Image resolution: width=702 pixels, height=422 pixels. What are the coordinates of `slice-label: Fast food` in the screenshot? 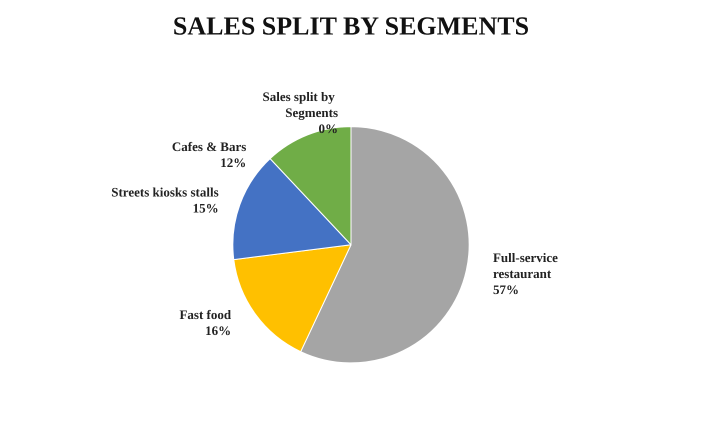 It's located at (205, 314).